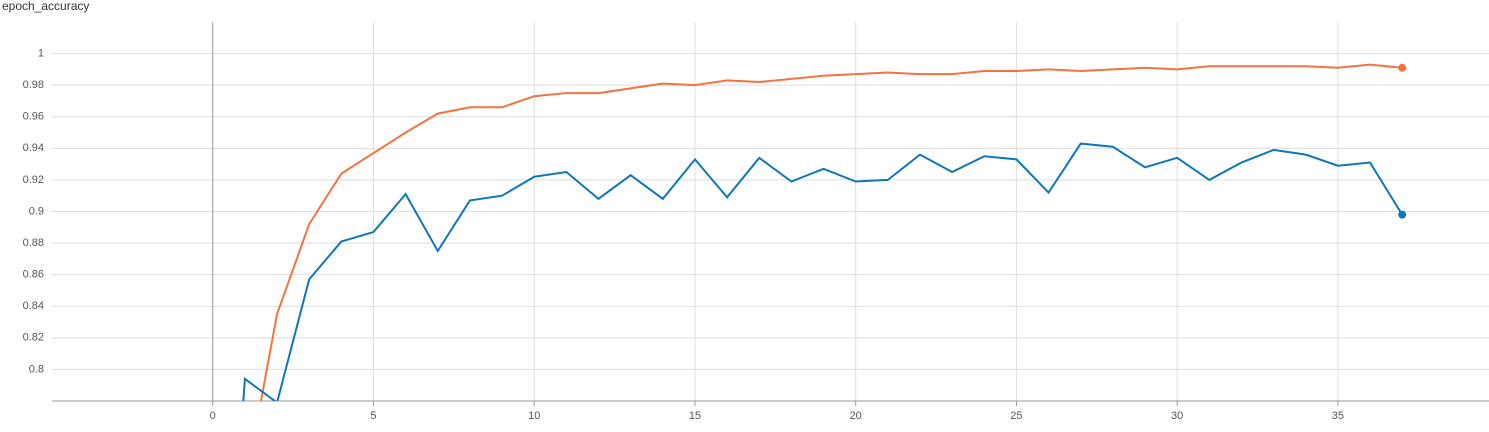 The image size is (1489, 432). What do you see at coordinates (45, 6) in the screenshot?
I see `chart-title: epoch_accuracy` at bounding box center [45, 6].